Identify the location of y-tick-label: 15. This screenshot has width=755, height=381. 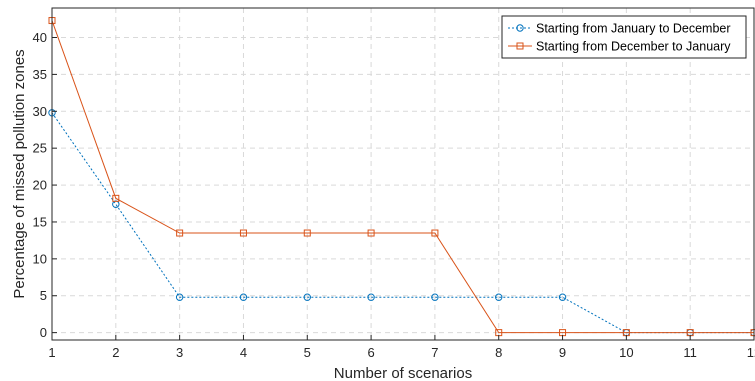
(40, 221).